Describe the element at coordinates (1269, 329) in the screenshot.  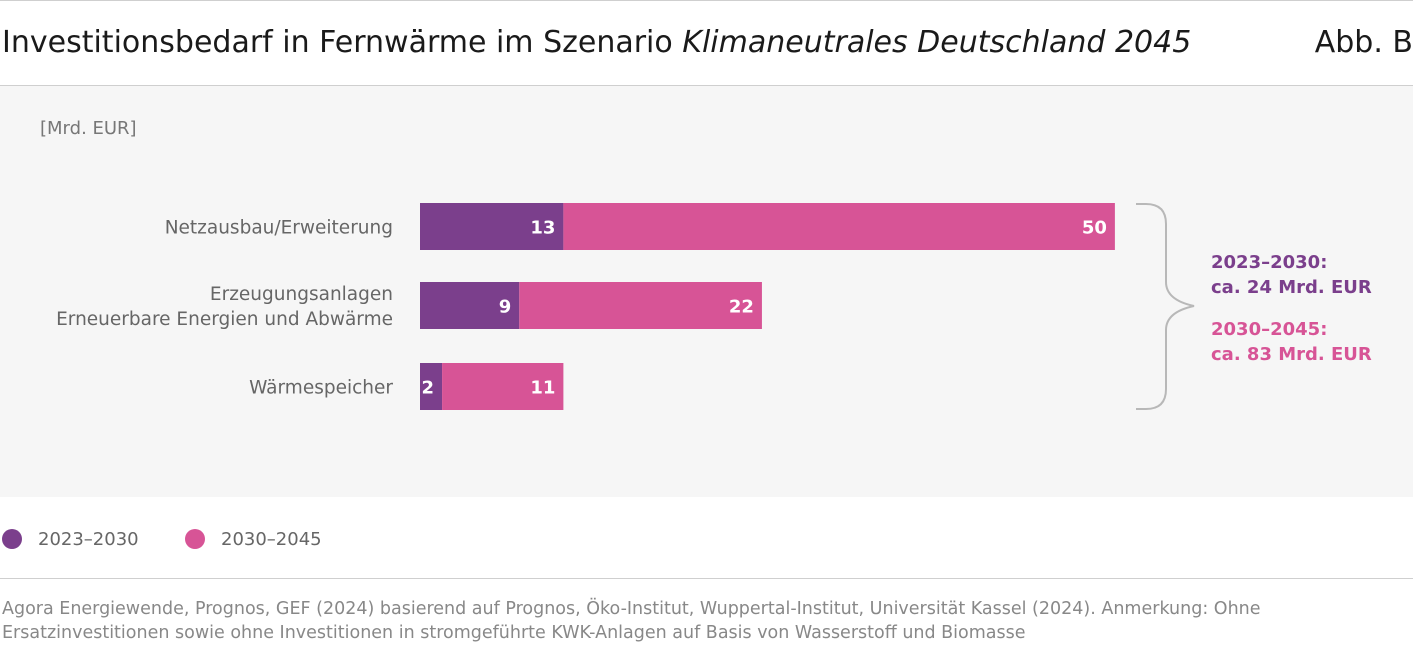
I see `annotation-2030-2045-line-1: 2030–2045:` at that location.